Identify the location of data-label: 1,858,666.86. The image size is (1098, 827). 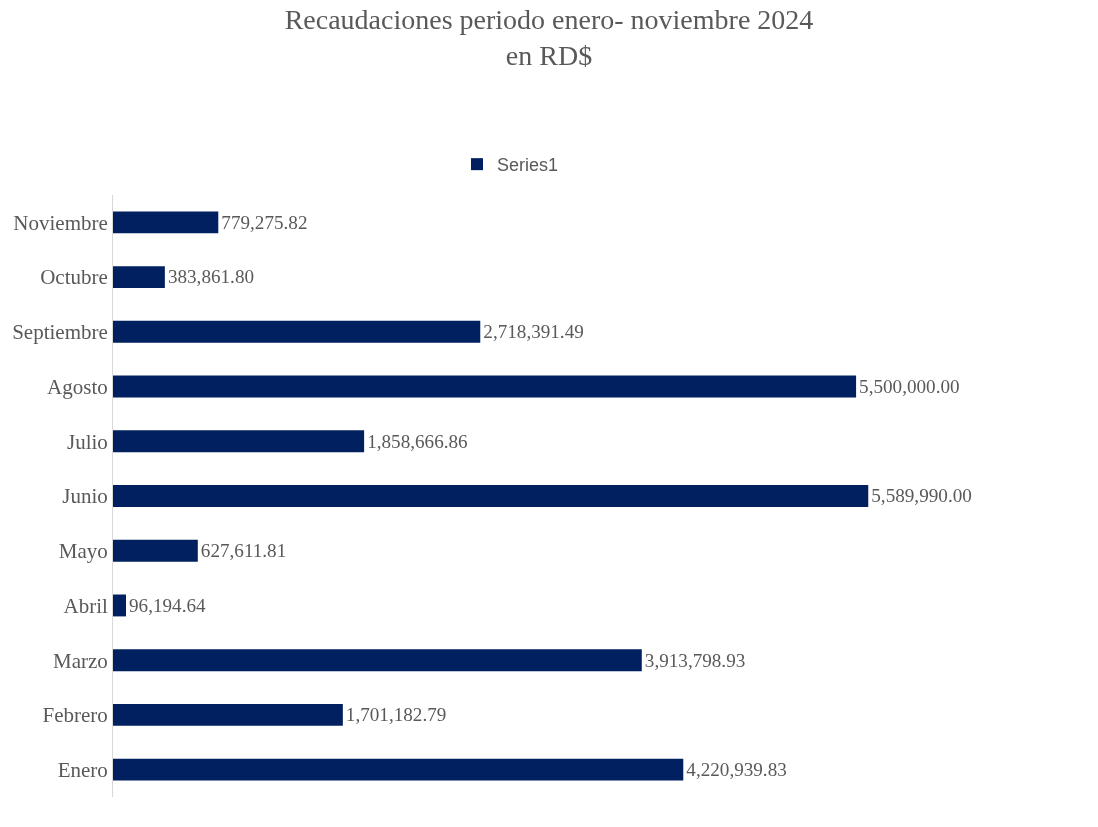
(417, 441).